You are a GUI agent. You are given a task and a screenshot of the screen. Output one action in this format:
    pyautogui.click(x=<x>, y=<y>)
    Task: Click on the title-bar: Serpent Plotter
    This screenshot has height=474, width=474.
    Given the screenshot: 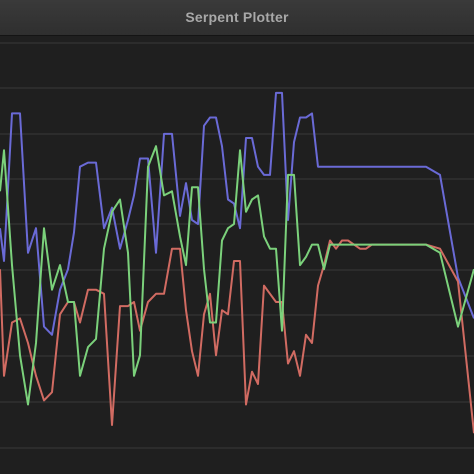 What is the action you would take?
    pyautogui.click(x=237, y=18)
    